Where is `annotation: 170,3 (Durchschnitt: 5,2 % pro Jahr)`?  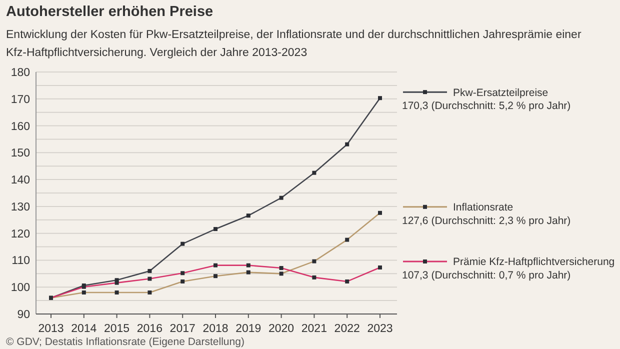 annotation: 170,3 (Durchschnitt: 5,2 % pro Jahr) is located at coordinates (486, 106).